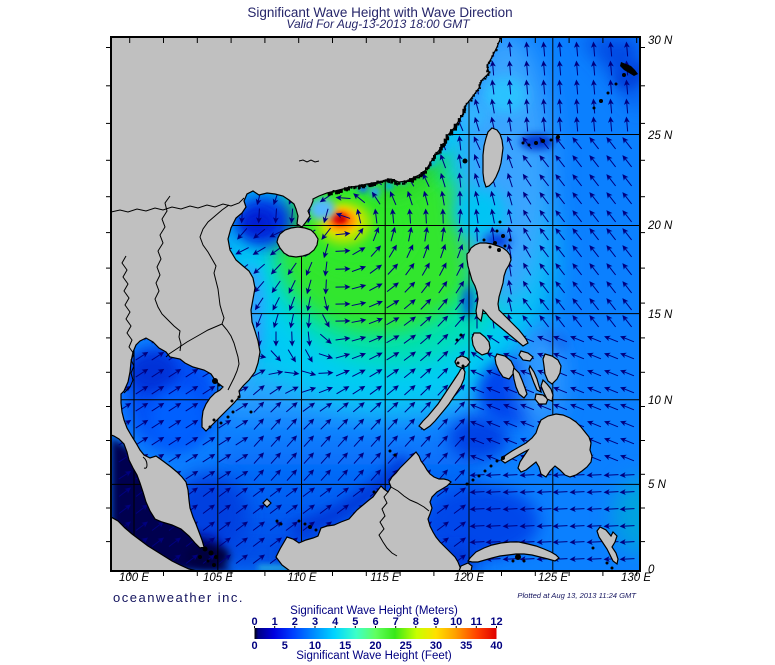  I want to click on svg-text: 30, so click(436, 646).